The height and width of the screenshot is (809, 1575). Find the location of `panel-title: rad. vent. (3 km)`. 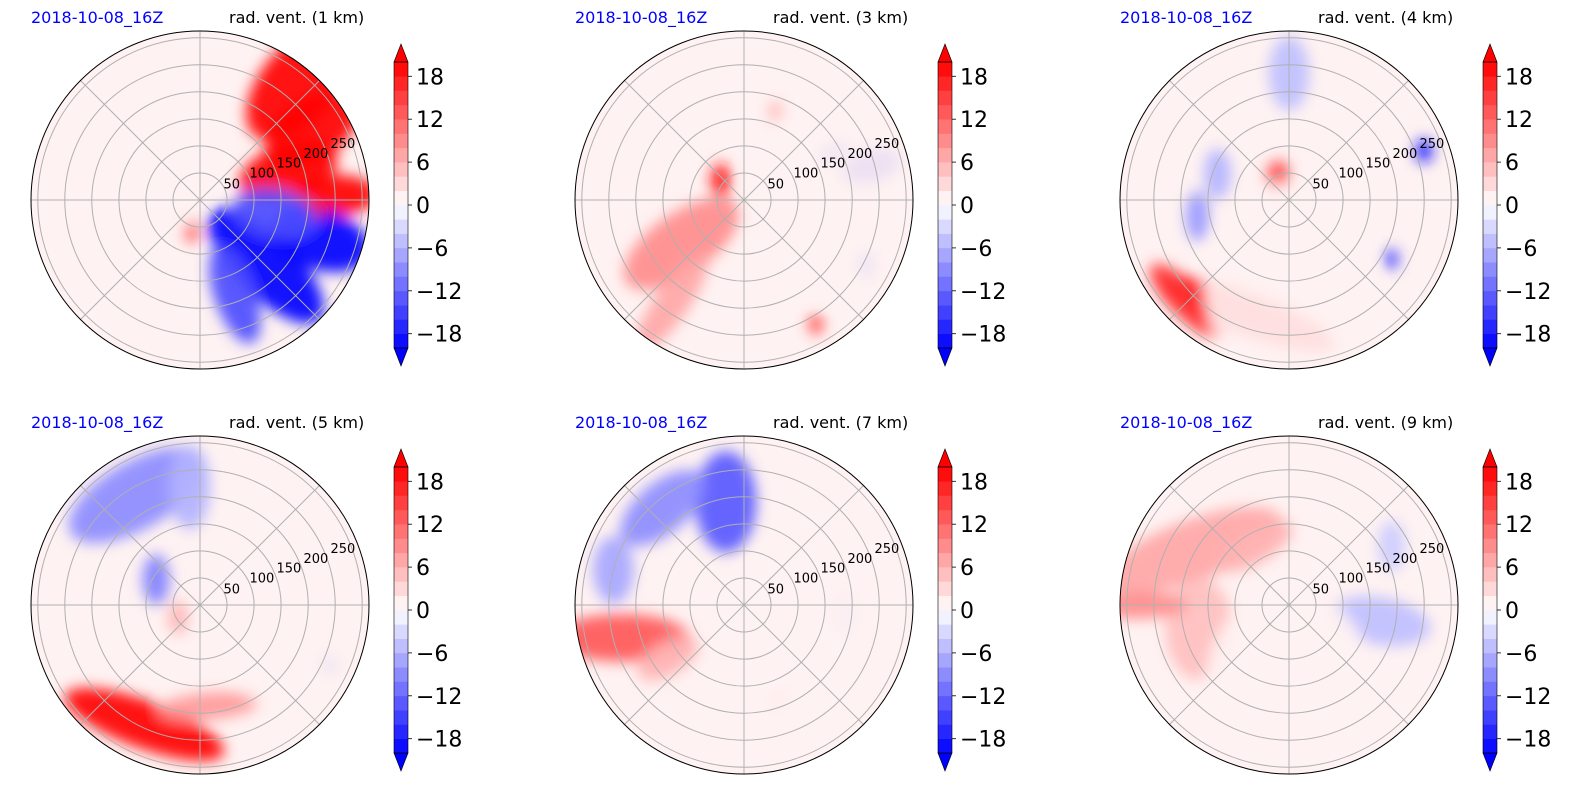

panel-title: rad. vent. (3 km) is located at coordinates (840, 17).